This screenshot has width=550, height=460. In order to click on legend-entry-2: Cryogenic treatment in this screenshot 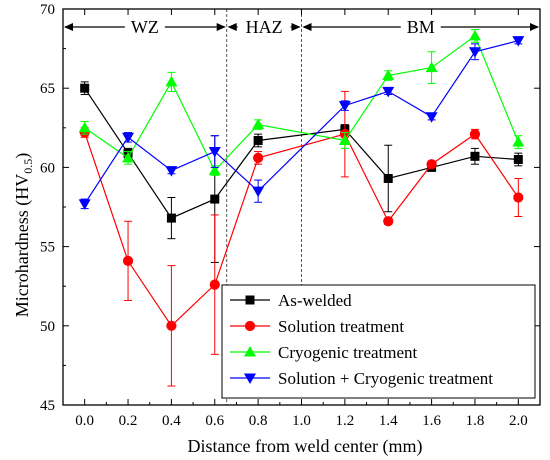, I will do `click(324, 352)`.